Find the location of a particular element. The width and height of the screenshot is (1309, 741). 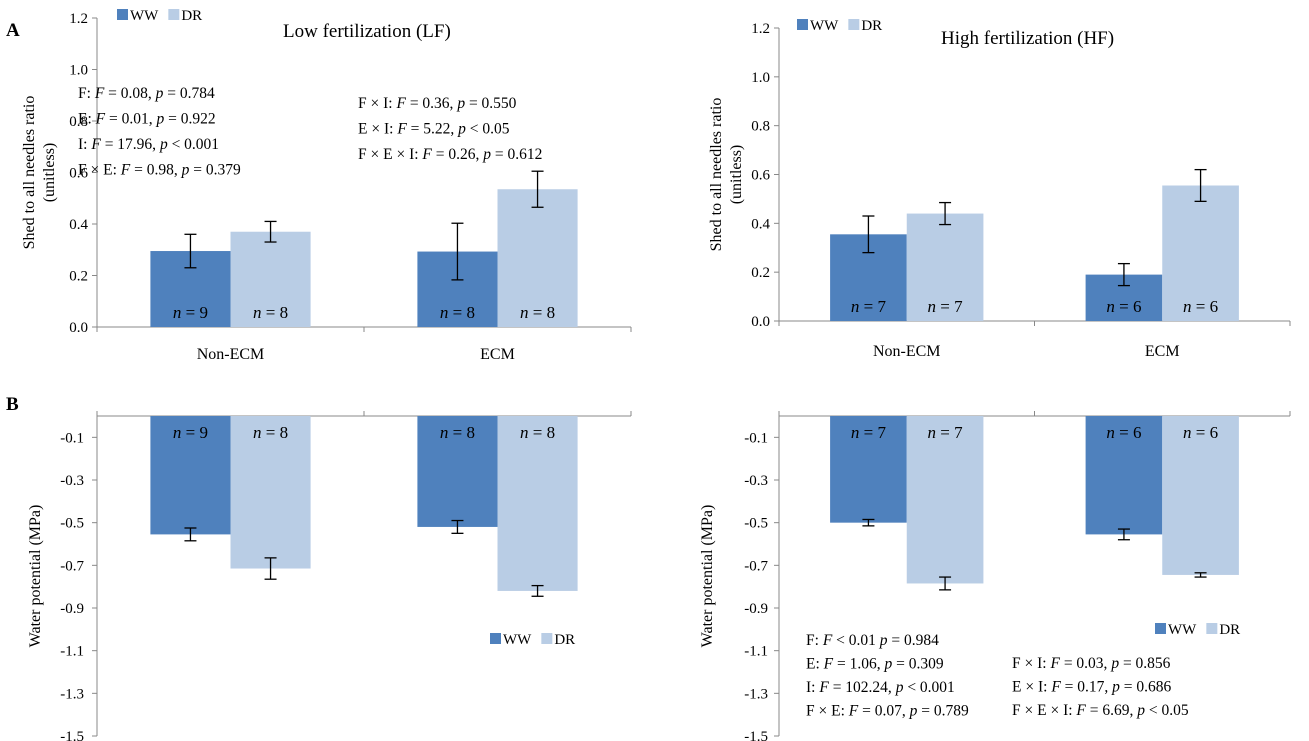

chart-title: Low fertilization (LF) is located at coordinates (367, 31).